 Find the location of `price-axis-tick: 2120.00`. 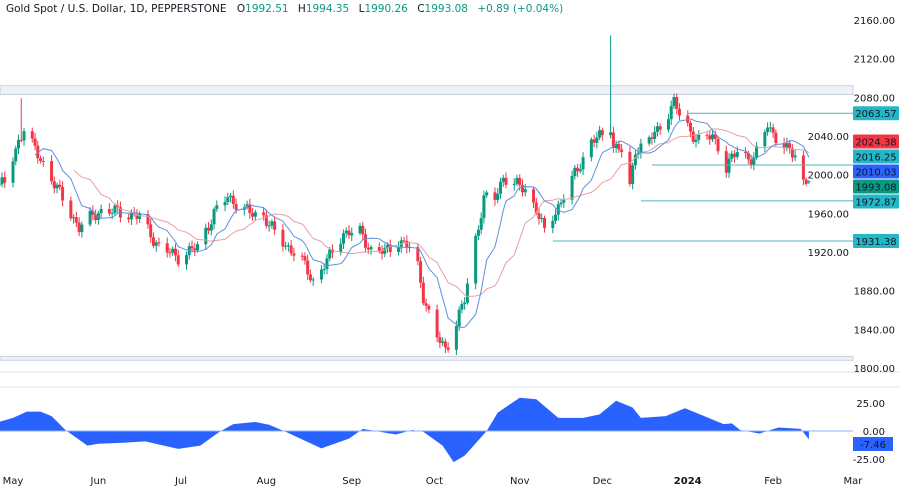

price-axis-tick: 2120.00 is located at coordinates (874, 60).